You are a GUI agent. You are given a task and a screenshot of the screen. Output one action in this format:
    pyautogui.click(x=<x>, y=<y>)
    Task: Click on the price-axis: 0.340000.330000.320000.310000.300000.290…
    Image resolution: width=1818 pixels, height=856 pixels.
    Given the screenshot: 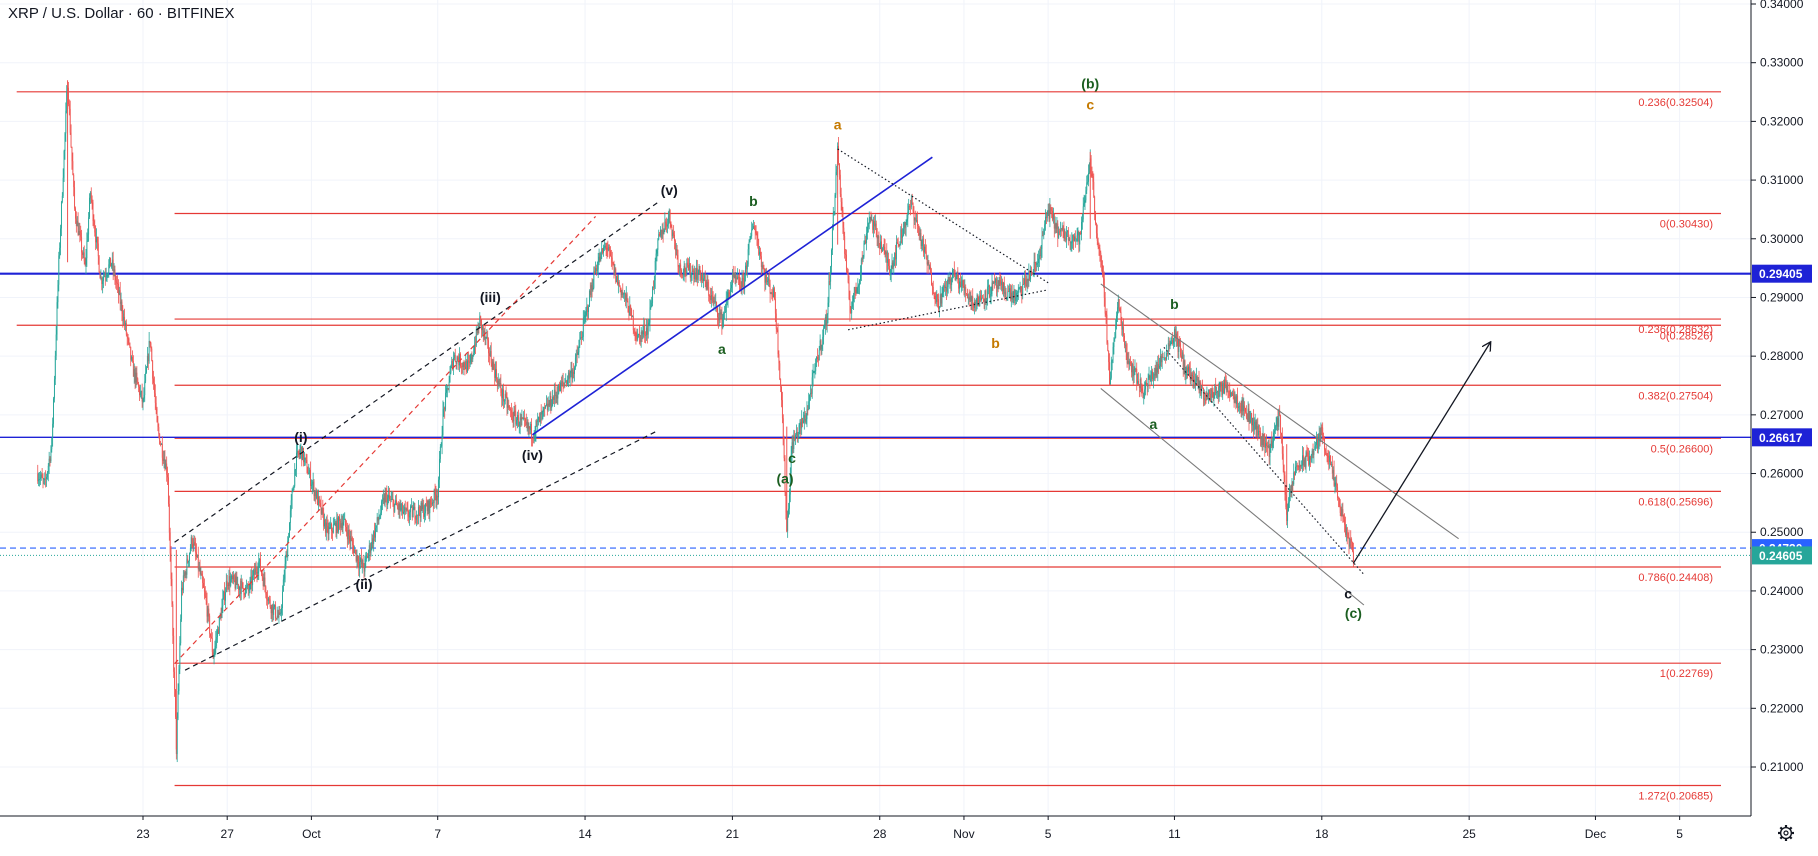 What is the action you would take?
    pyautogui.click(x=1784, y=425)
    